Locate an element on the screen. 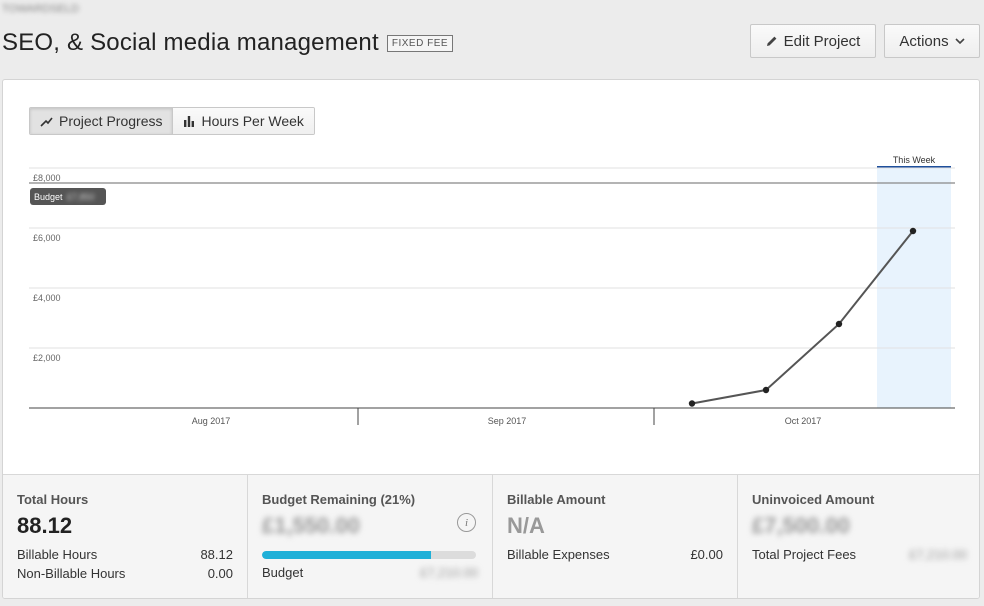 The width and height of the screenshot is (984, 606). budget-row-value: £7,210.00 is located at coordinates (449, 572).